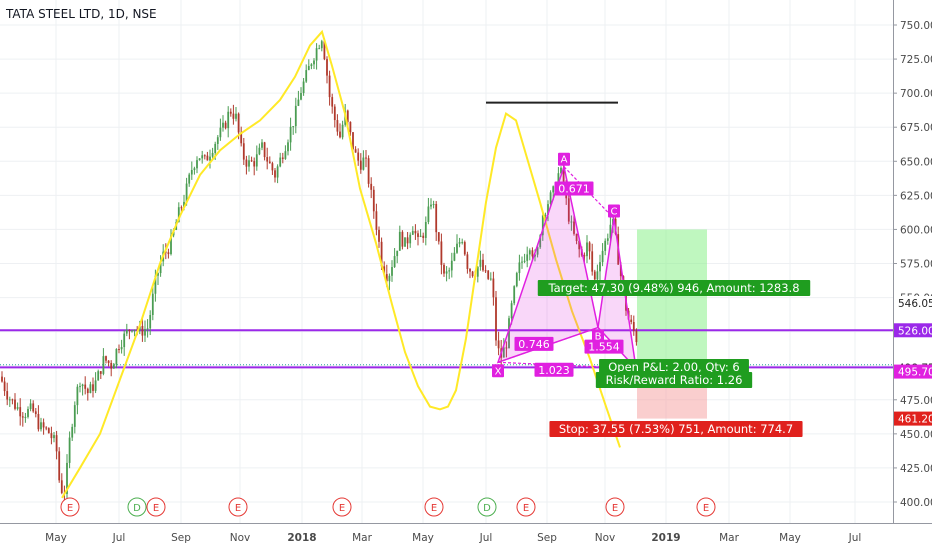 This screenshot has width=932, height=550. I want to click on x-tick-label: Nov, so click(240, 538).